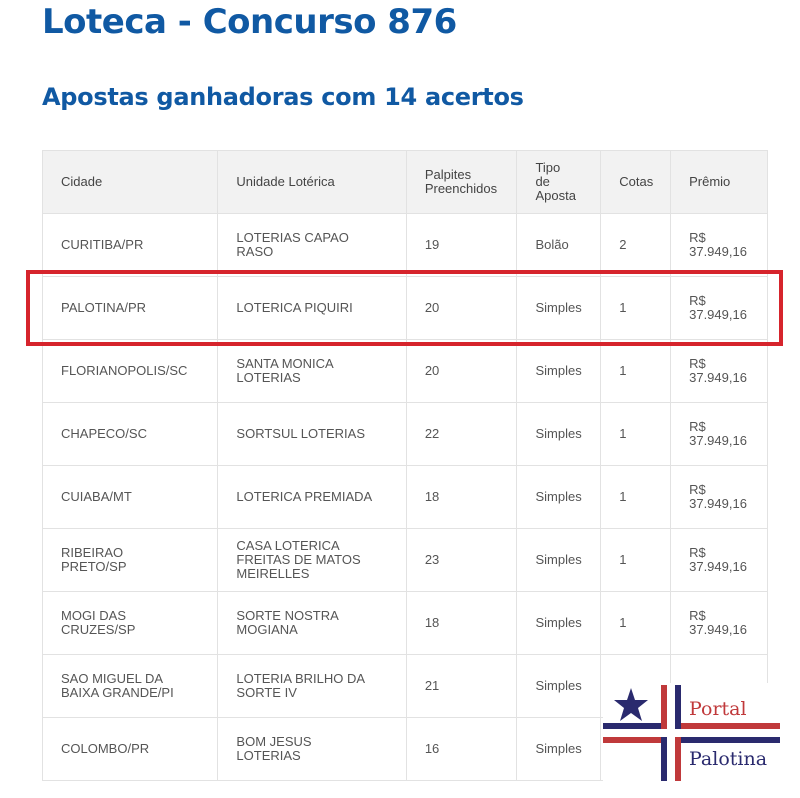 Image resolution: width=800 pixels, height=798 pixels. I want to click on cell-unidade: LOTERIAS CAPAO RASO, so click(312, 245).